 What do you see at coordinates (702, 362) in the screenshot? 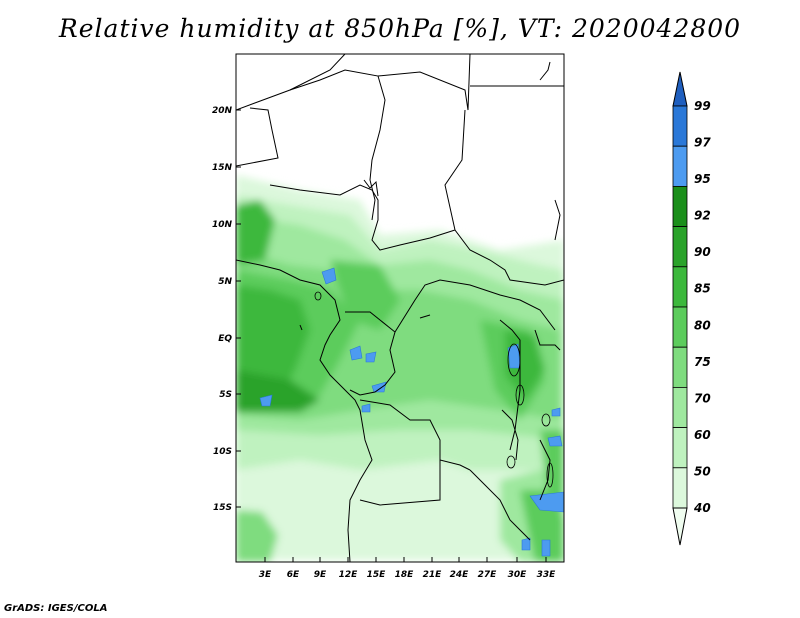
I see `colorbar-label: 75` at bounding box center [702, 362].